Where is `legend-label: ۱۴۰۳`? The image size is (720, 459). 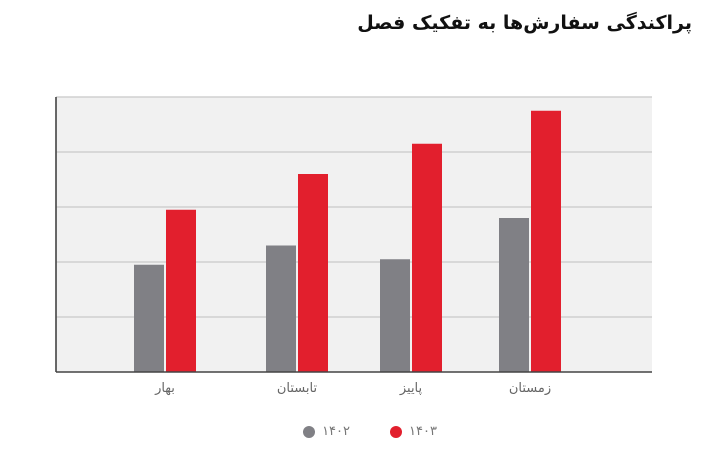 legend-label: ۱۴۰۳ is located at coordinates (423, 431).